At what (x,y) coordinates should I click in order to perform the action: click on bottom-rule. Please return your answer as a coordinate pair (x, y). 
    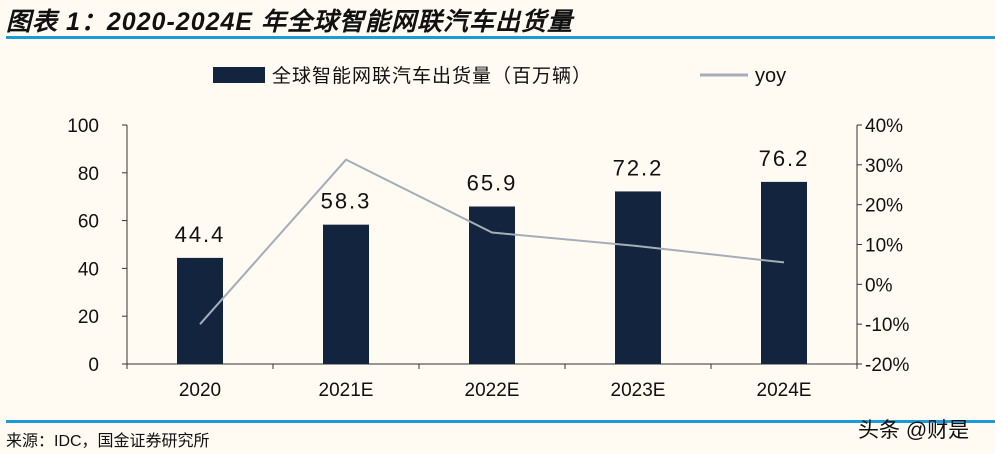
    Looking at the image, I should click on (500, 421).